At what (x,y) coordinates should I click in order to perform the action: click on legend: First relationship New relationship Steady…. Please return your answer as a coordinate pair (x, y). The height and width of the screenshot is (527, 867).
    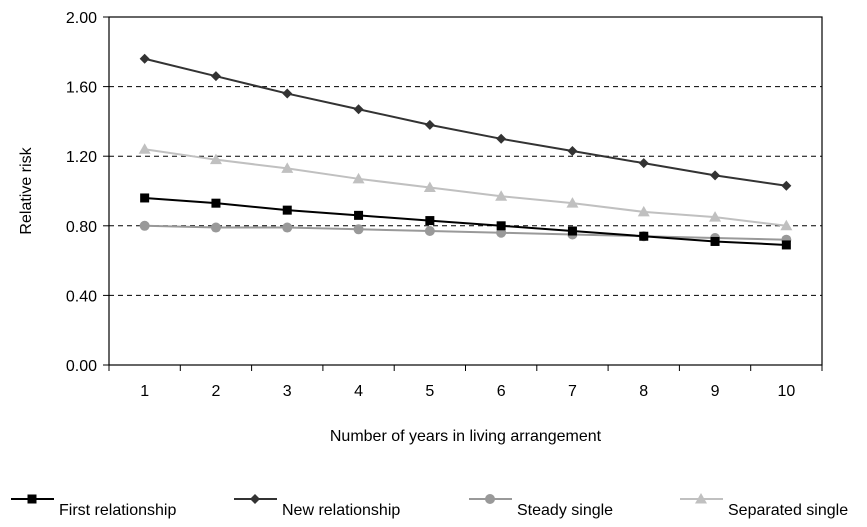
    Looking at the image, I should click on (429, 506).